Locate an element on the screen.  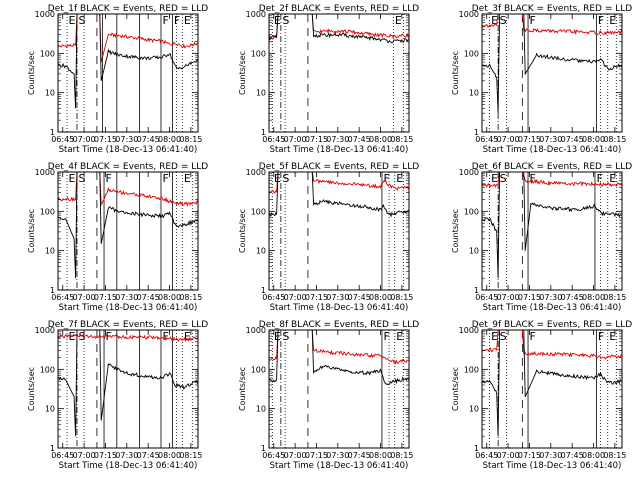
panel-title: Det_1f BLACK = Events, RED = LLD is located at coordinates (128, 9).